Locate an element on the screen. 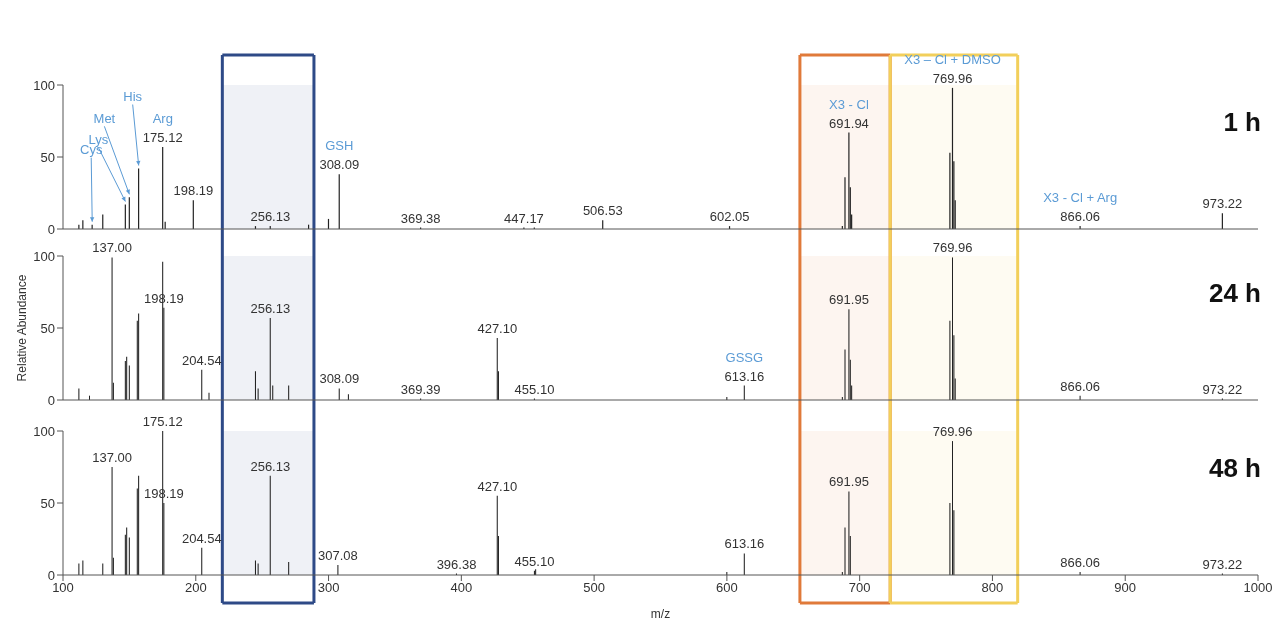 This screenshot has height=624, width=1281. x-tick-label: 300 is located at coordinates (328, 588).